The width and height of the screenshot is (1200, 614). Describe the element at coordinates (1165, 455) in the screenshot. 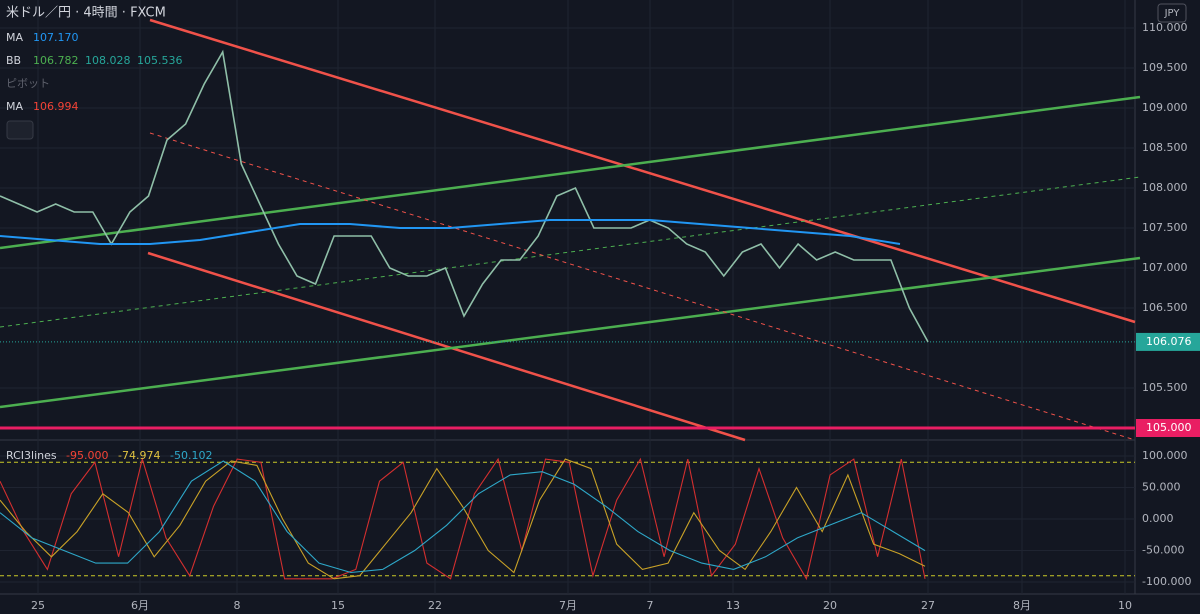

I see `rci-tick-label: 100.000` at that location.